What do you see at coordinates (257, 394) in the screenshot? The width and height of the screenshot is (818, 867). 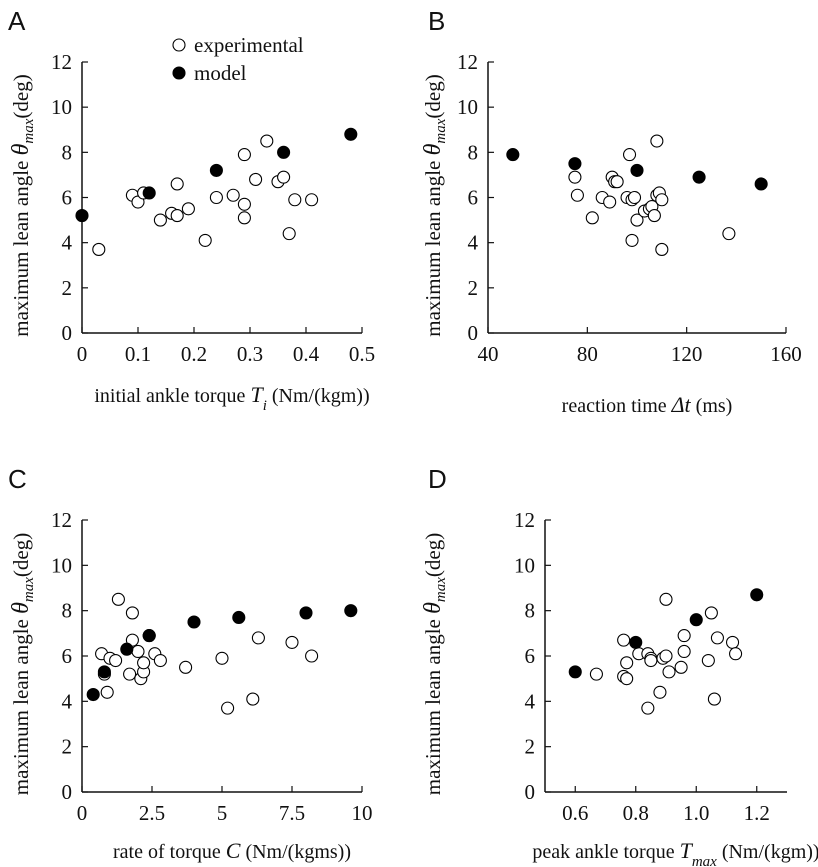 I see `x-axis-label-symbol: T` at bounding box center [257, 394].